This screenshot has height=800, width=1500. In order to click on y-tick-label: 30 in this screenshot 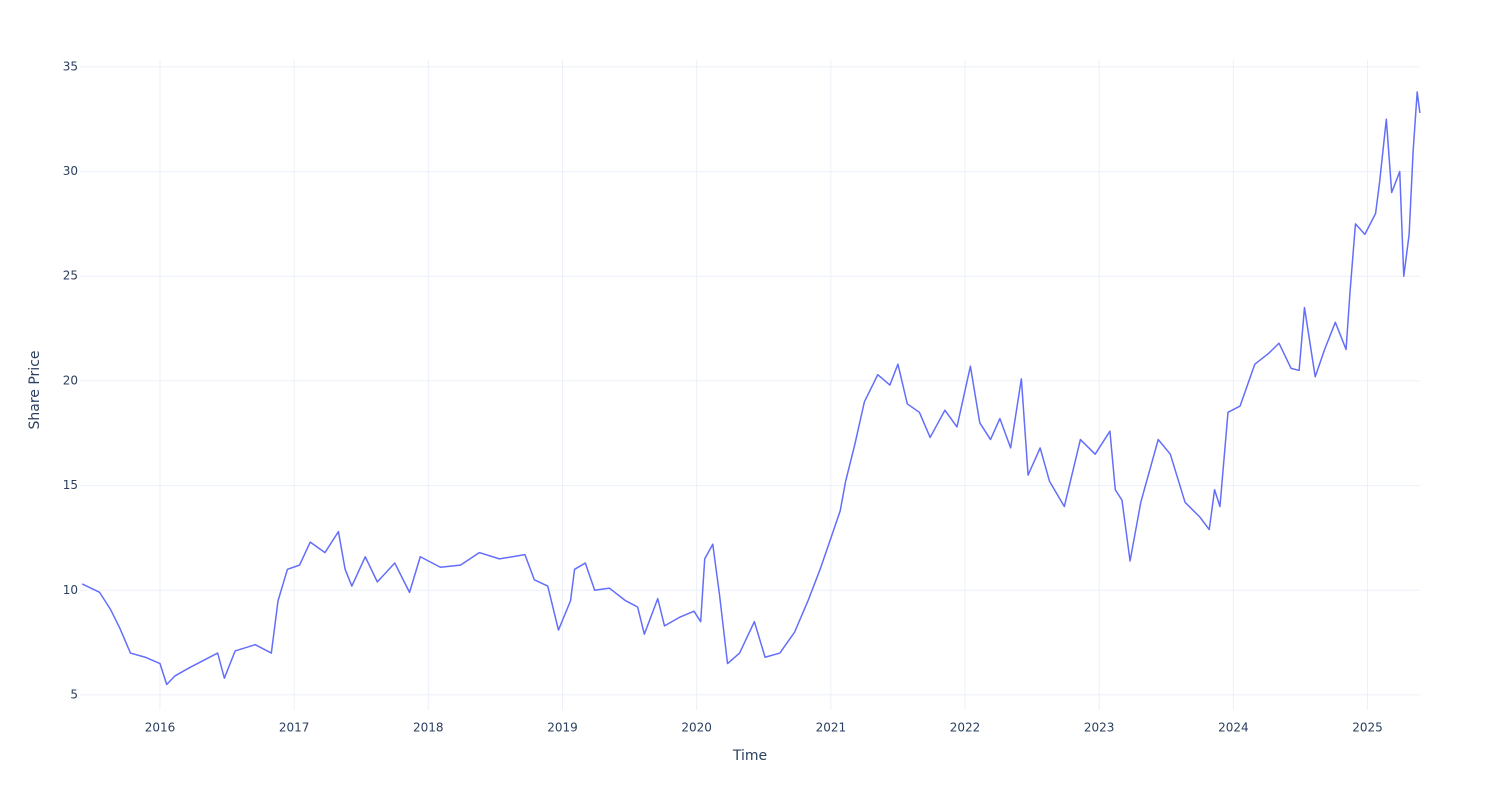, I will do `click(70, 171)`.